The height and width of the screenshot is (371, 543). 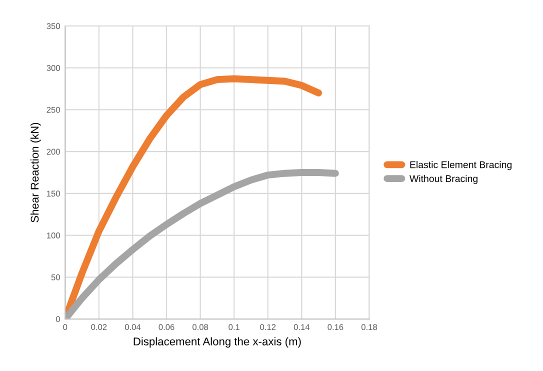 What do you see at coordinates (58, 319) in the screenshot?
I see `y-tick-label: 0` at bounding box center [58, 319].